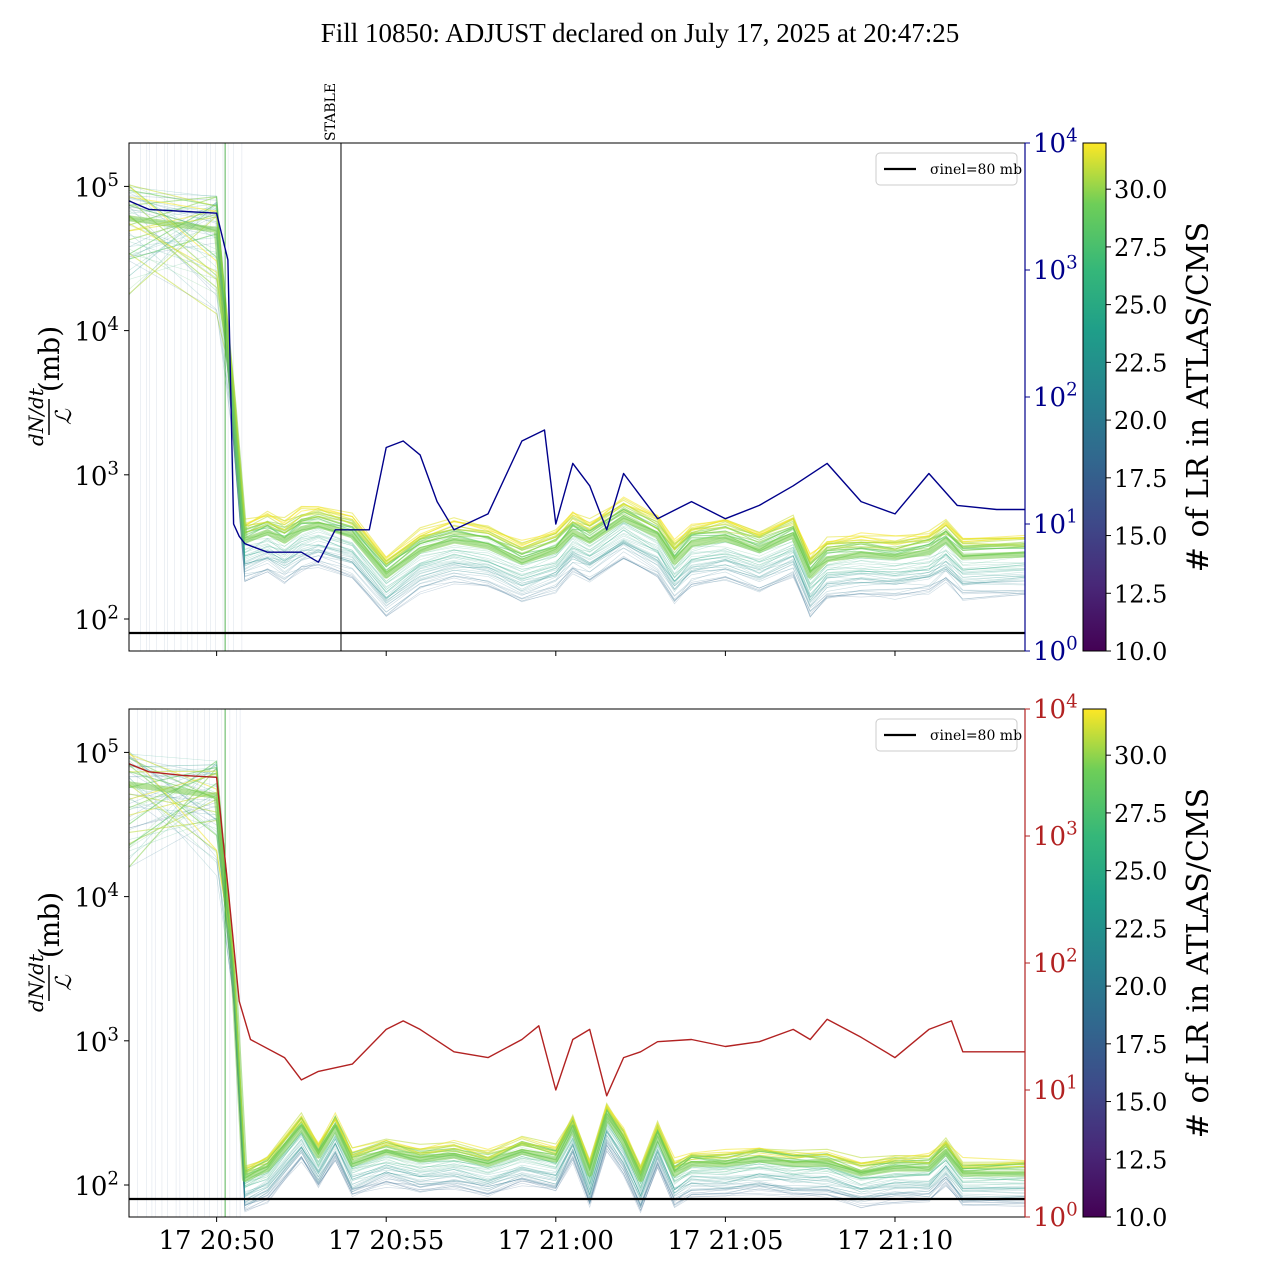 Image resolution: width=1280 pixels, height=1280 pixels. I want to click on colorbar-tick-label: 12.5, so click(1140, 594).